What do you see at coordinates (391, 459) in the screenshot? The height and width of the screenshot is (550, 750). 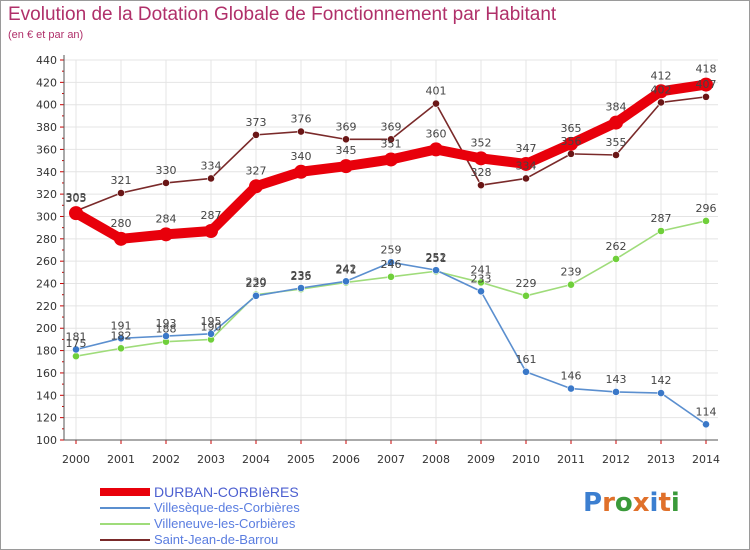 I see `x-tick-label: 2007` at bounding box center [391, 459].